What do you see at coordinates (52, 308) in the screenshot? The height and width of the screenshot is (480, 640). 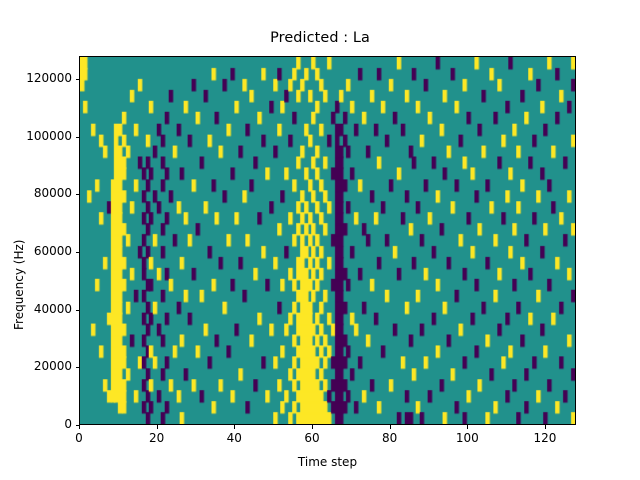 I see `y-tick-label: 40000` at bounding box center [52, 308].